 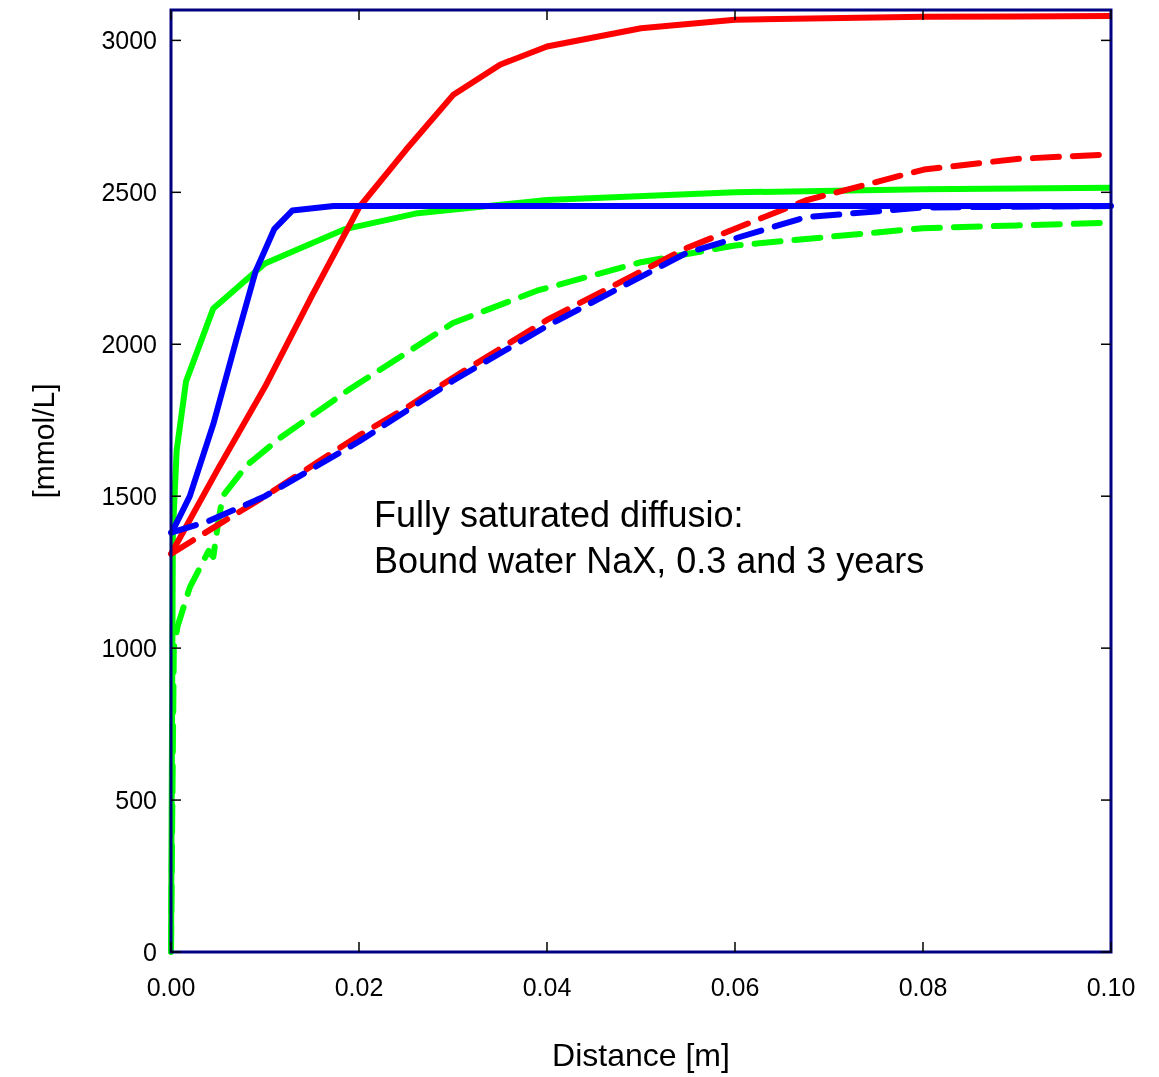 I want to click on y-tick-label: 2000, so click(x=129, y=344).